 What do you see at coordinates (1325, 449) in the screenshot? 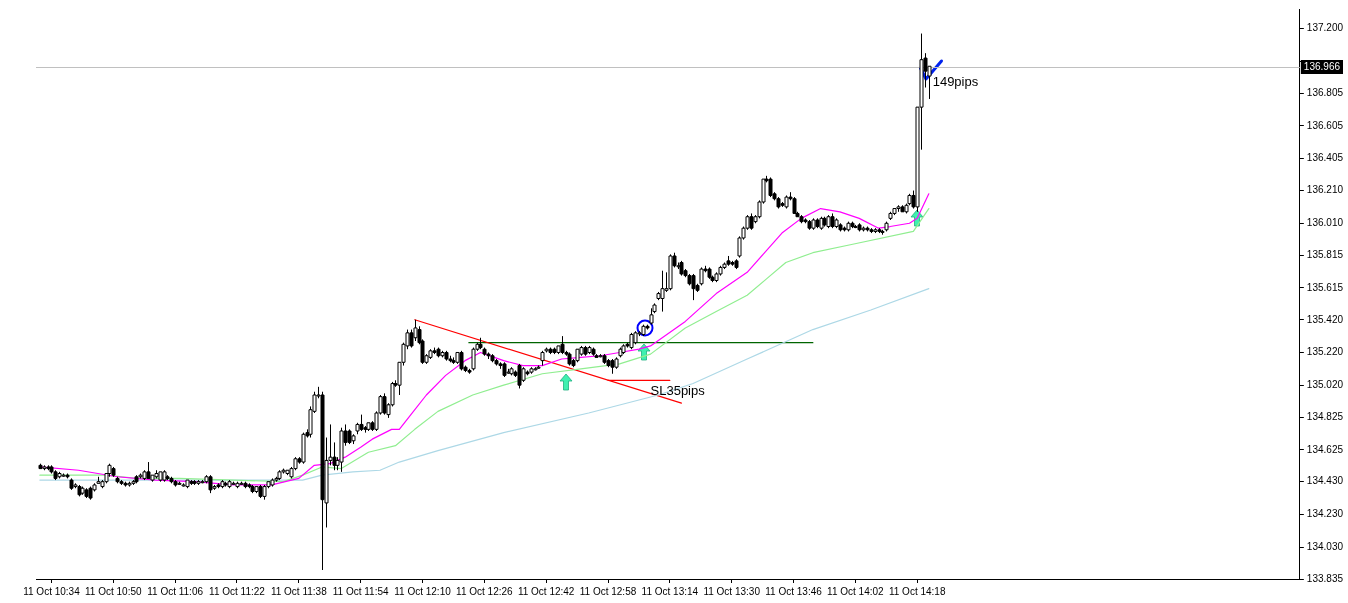
I see `y-tick-label: 134.625` at bounding box center [1325, 449].